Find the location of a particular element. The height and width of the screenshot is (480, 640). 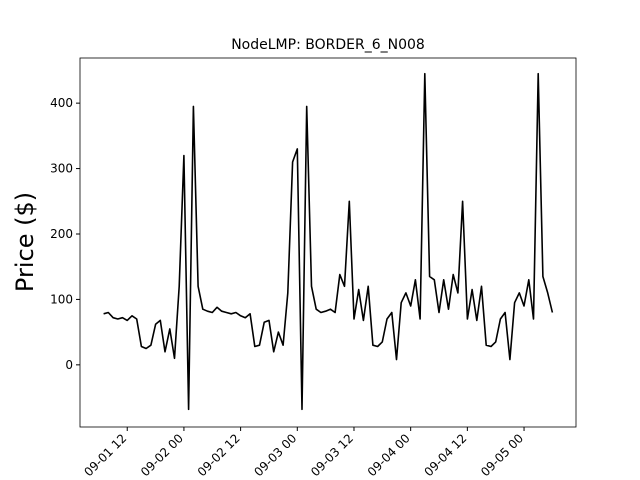

y-tick-label: 200 is located at coordinates (61, 234).